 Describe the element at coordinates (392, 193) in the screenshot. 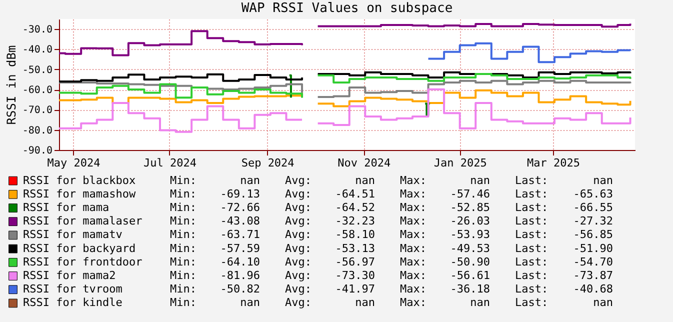

I see `text: Min: -69.13 Avg: -64.51 Max: -57.46 Last: -65.63` at that location.